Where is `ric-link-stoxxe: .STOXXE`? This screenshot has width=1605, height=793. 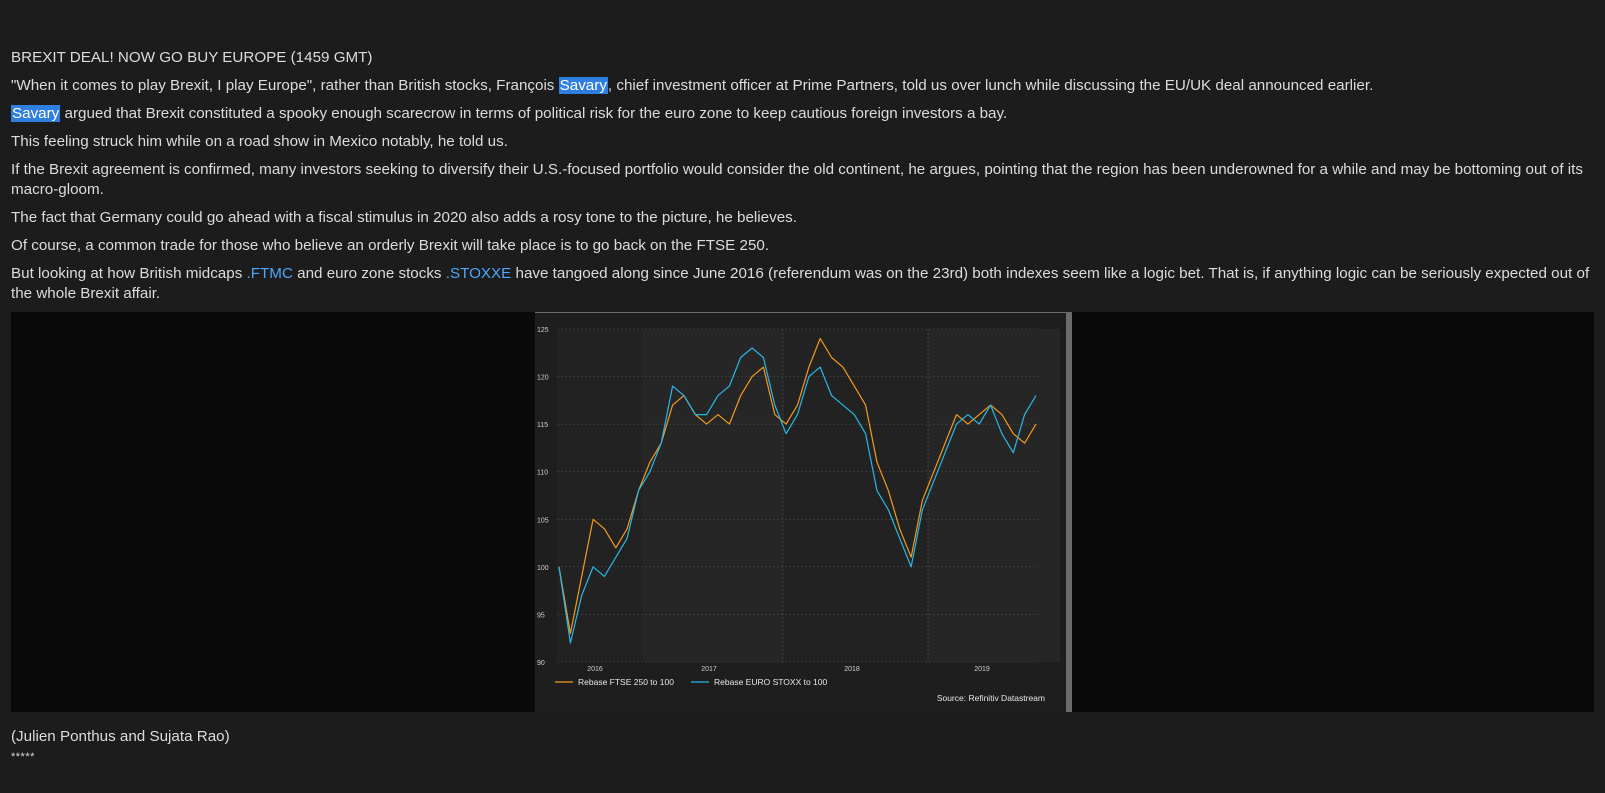 ric-link-stoxxe: .STOXXE is located at coordinates (478, 273).